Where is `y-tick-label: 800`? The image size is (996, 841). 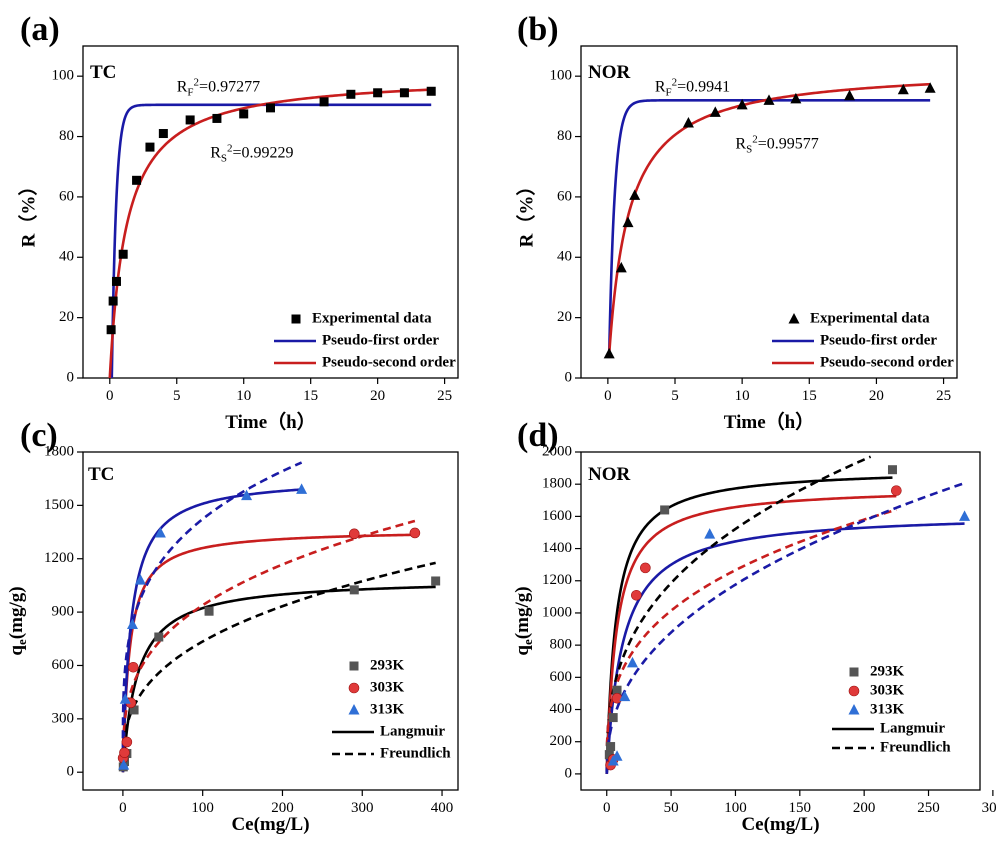 y-tick-label: 800 is located at coordinates (561, 645).